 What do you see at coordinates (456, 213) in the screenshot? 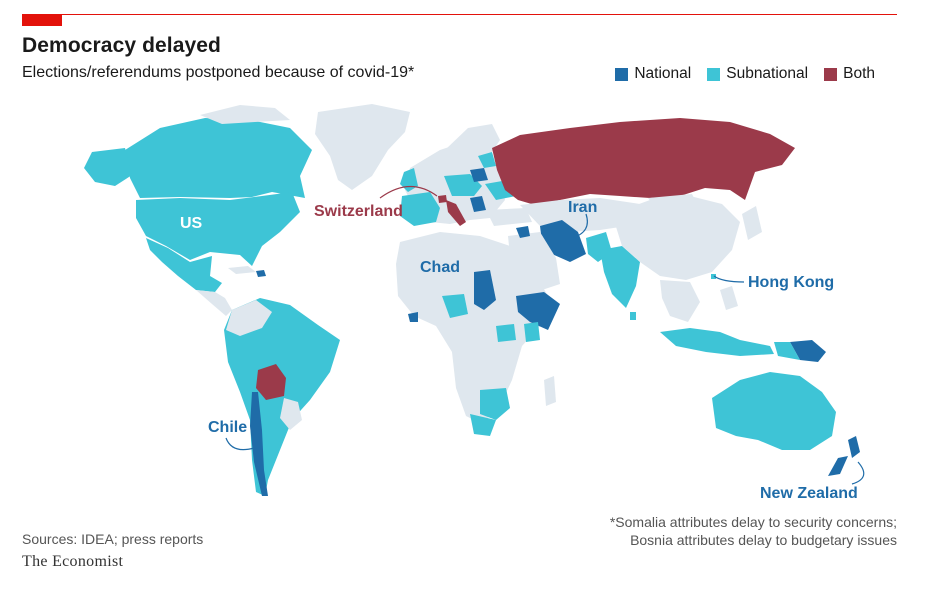
I see `italy` at bounding box center [456, 213].